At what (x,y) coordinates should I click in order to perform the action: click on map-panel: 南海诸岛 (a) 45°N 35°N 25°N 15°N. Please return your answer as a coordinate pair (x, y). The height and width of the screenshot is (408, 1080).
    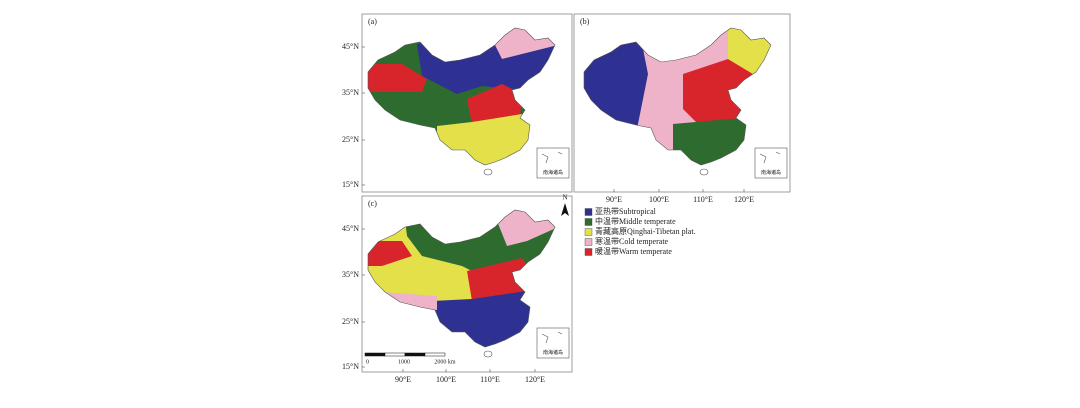
    Looking at the image, I should click on (457, 103).